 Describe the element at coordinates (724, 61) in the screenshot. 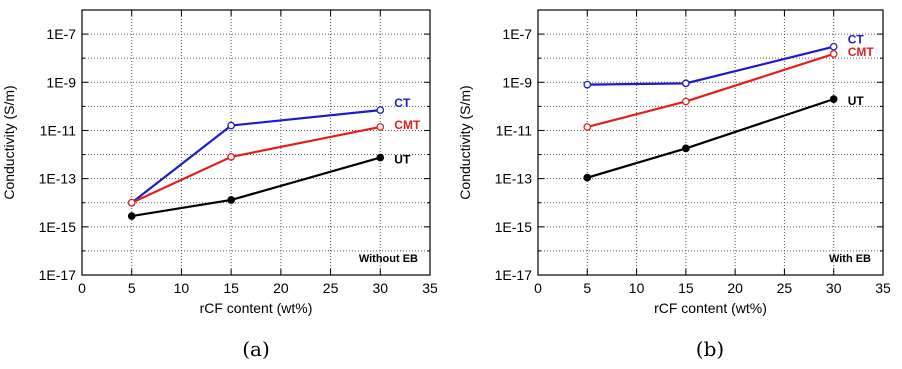

I see `series-ct: CT` at that location.